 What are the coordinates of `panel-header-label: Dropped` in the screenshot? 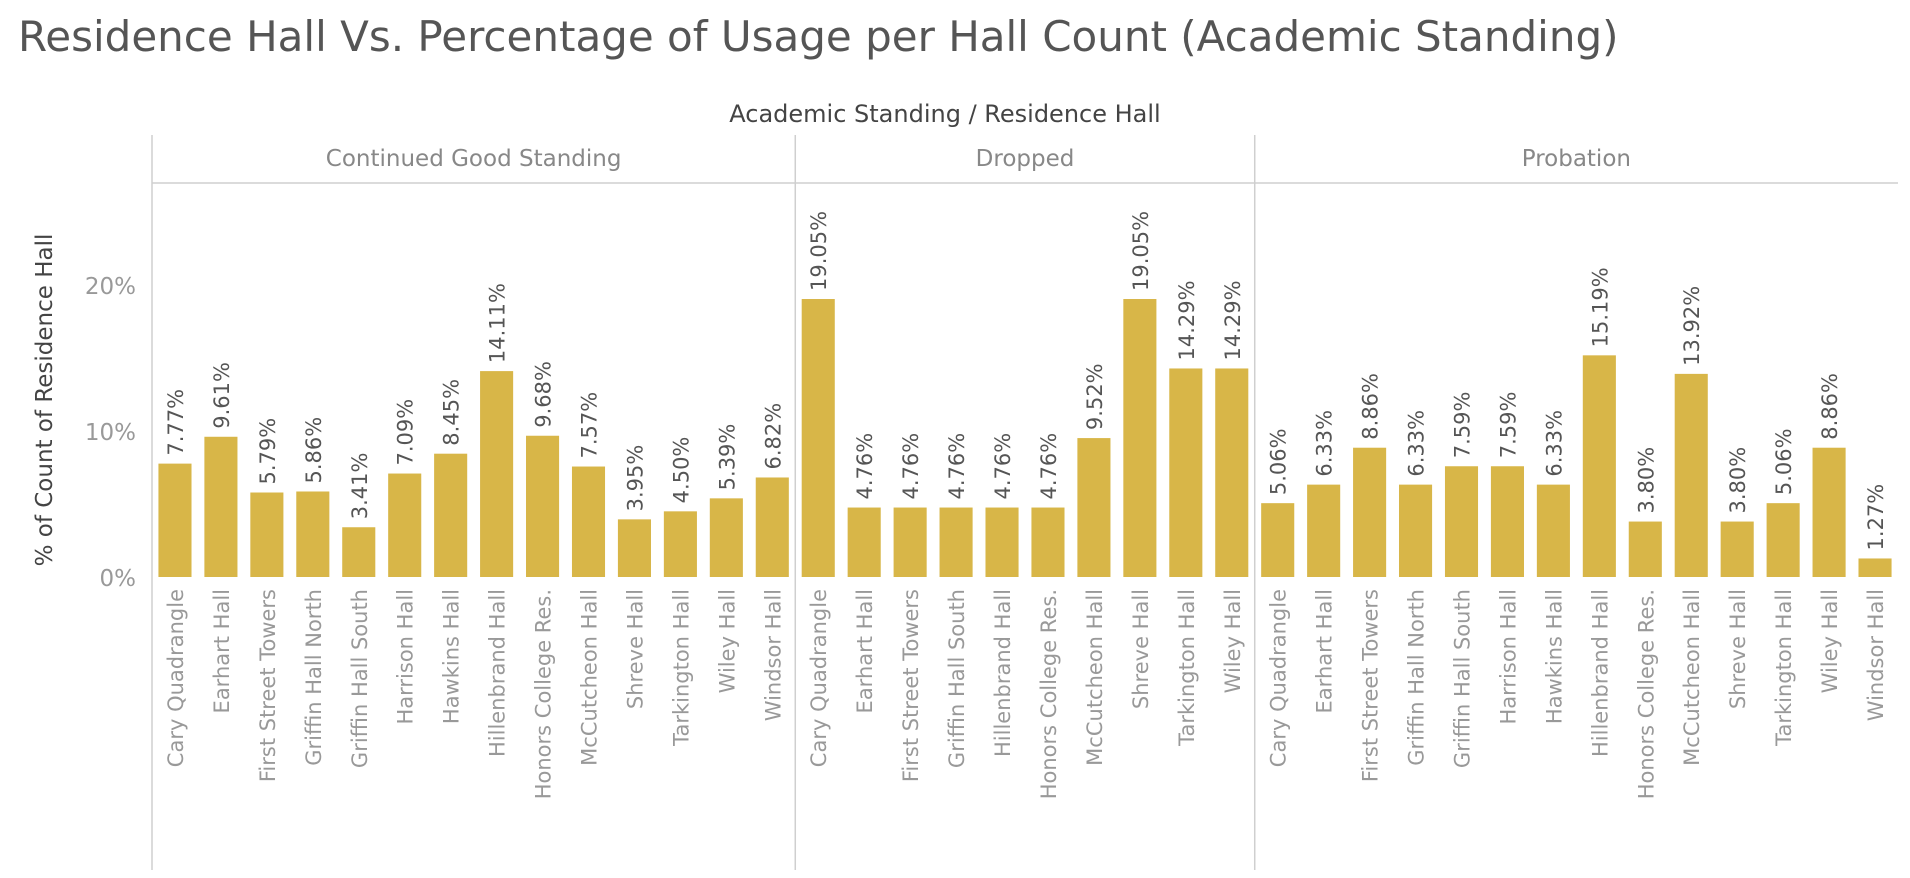 It's located at (1025, 159).